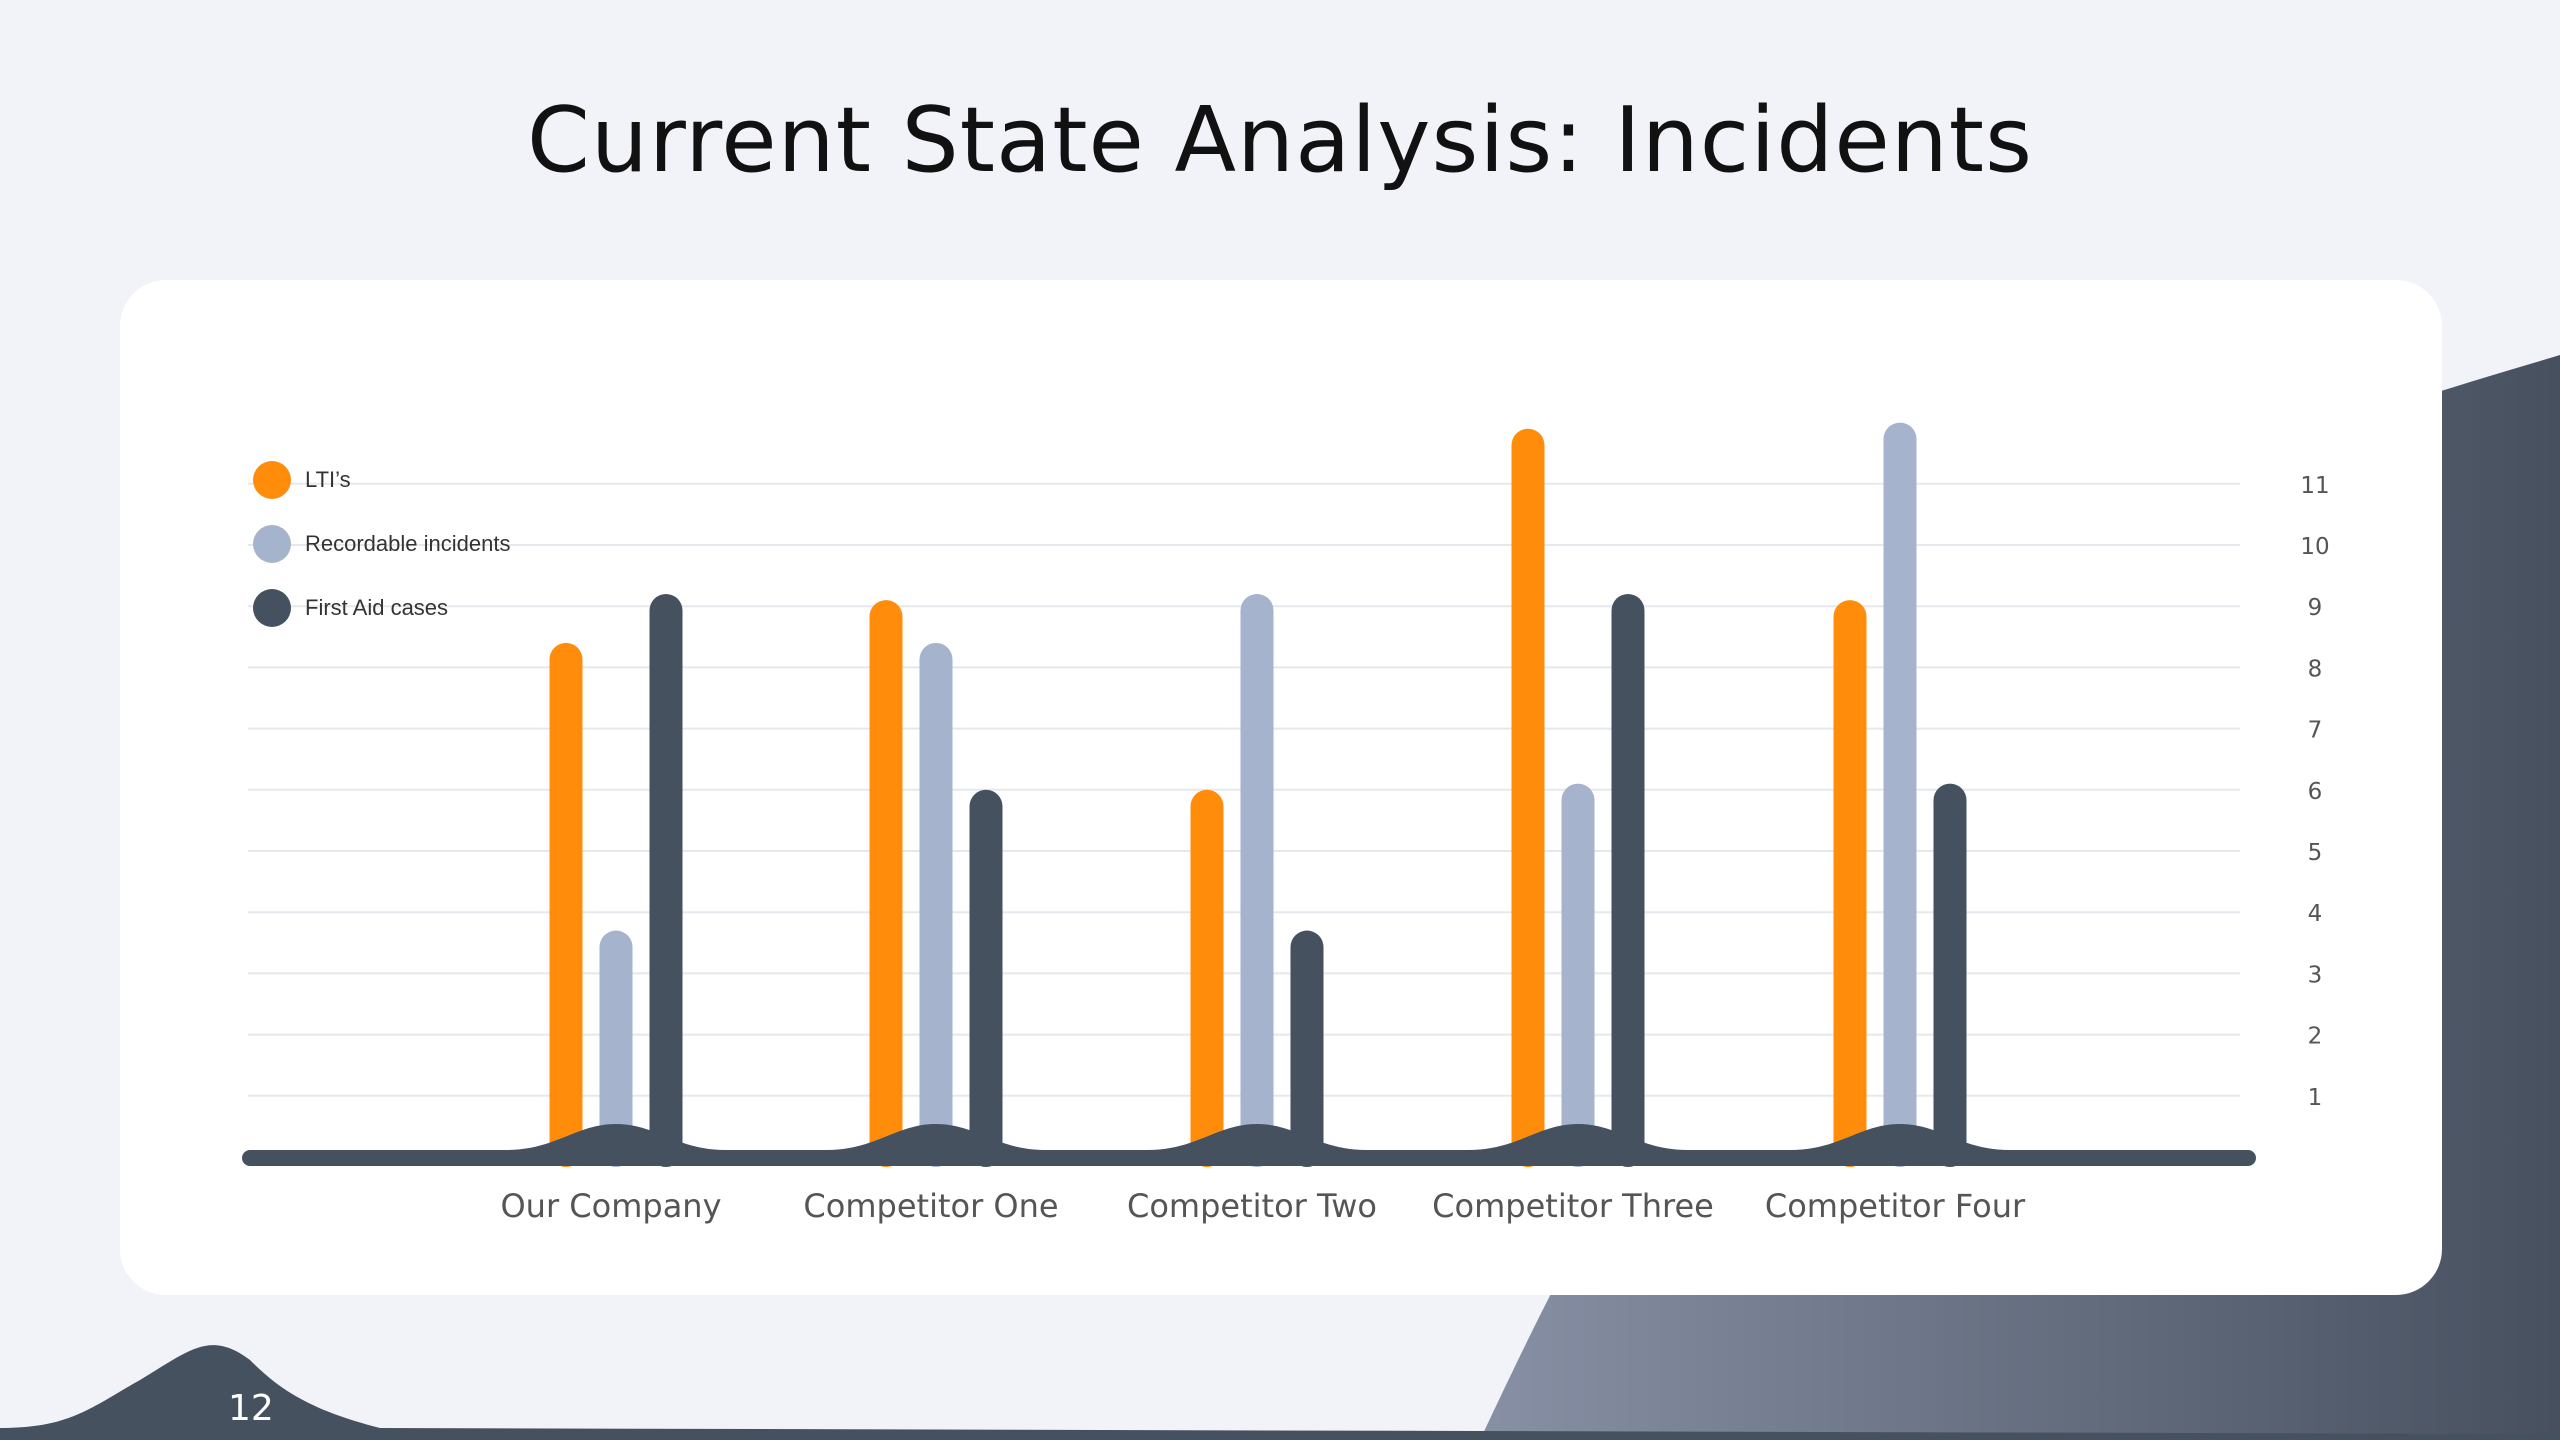 The image size is (2560, 1440). Describe the element at coordinates (1252, 1206) in the screenshot. I see `x-tick-label-competitor-two: Competitor Two` at that location.